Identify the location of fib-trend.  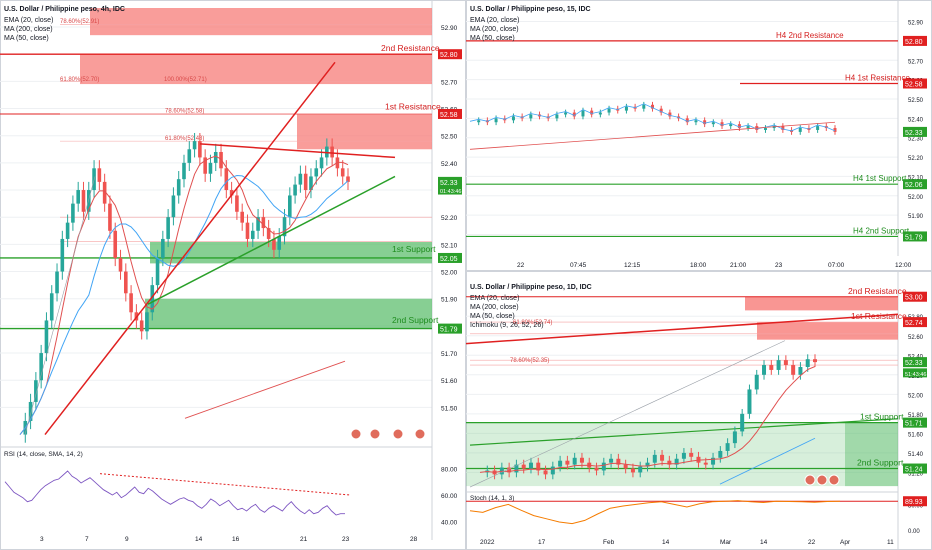
(60, 305).